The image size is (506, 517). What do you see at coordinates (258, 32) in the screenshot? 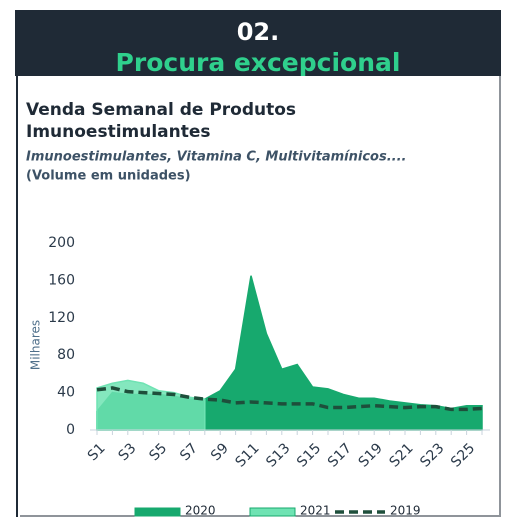
I see `header-number: 02.` at bounding box center [258, 32].